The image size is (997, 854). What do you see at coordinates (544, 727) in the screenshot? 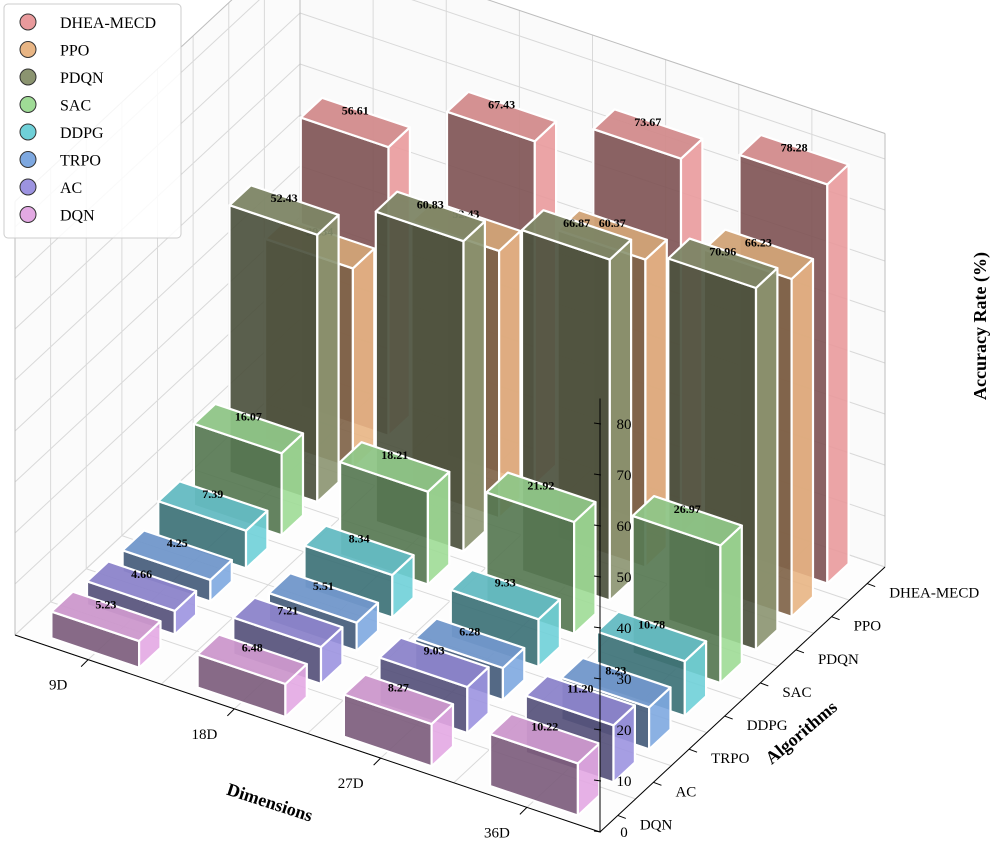
I see `bar-value-label: 10.22` at bounding box center [544, 727].